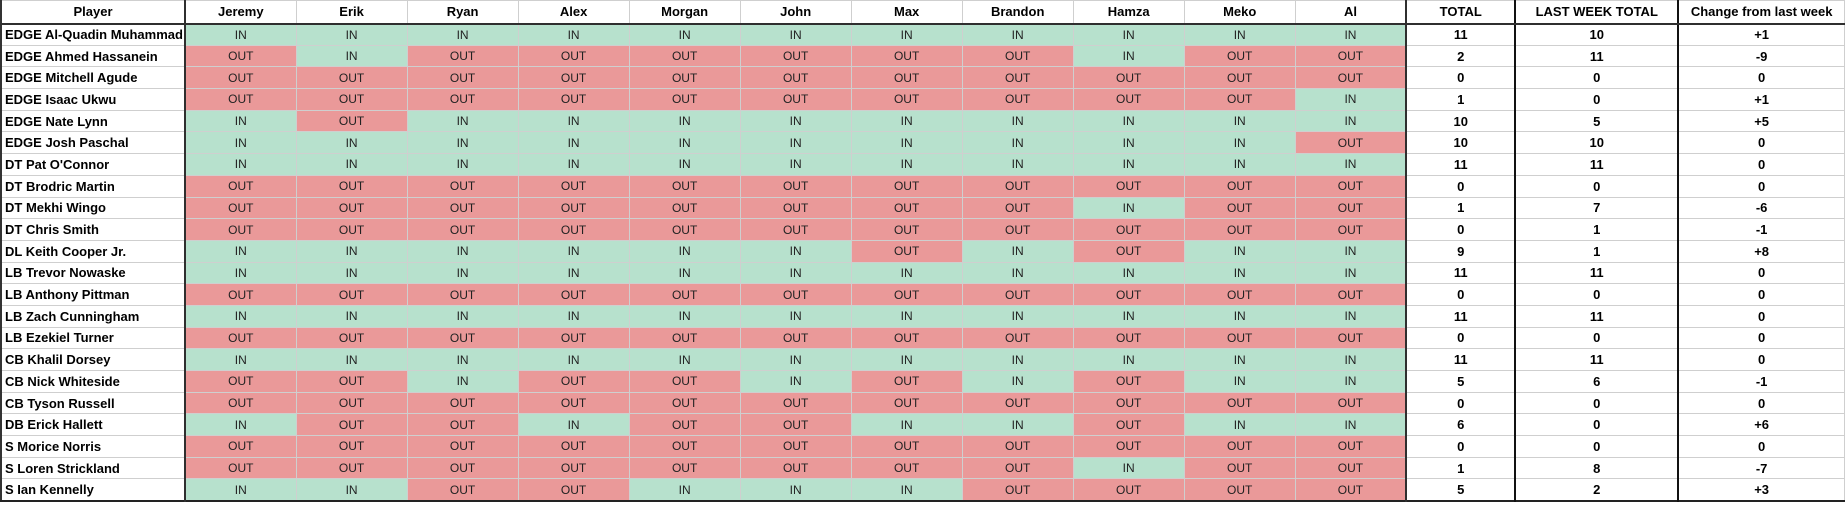 This screenshot has height=522, width=1847. What do you see at coordinates (1597, 143) in the screenshot?
I see `last-week-total-cell: 10` at bounding box center [1597, 143].